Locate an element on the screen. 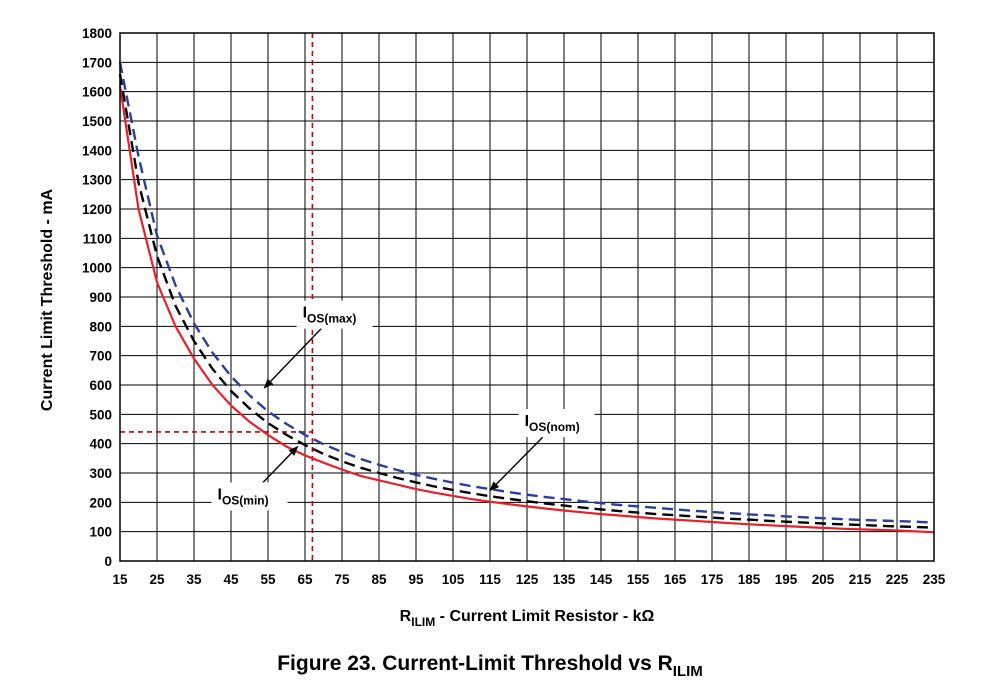  x-tick-label: 135 is located at coordinates (564, 579).